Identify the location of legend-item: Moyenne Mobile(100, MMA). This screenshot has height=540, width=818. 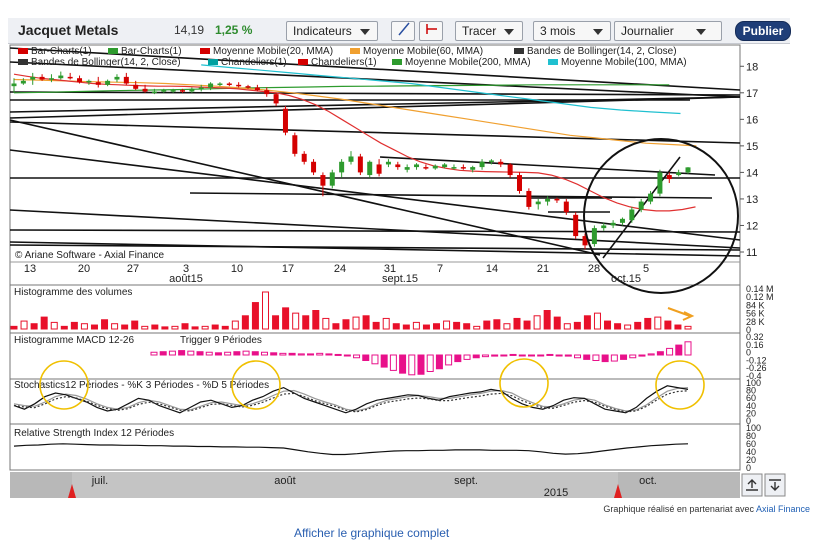
(617, 62).